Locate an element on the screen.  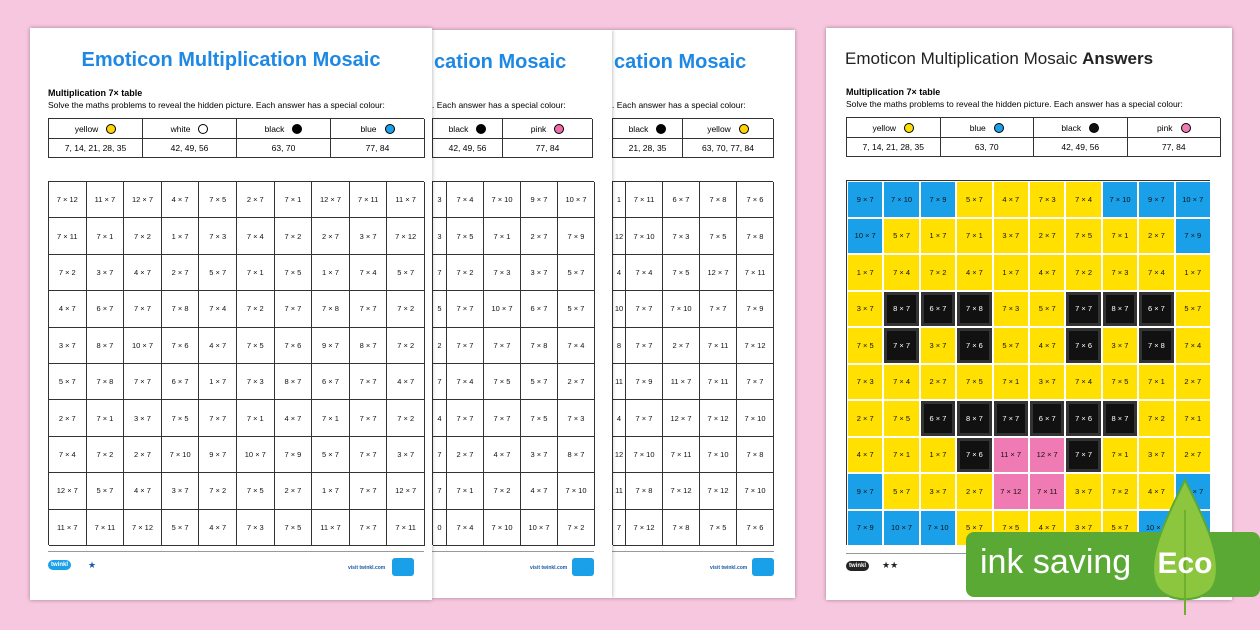
key-label: white is located at coordinates (180, 128).